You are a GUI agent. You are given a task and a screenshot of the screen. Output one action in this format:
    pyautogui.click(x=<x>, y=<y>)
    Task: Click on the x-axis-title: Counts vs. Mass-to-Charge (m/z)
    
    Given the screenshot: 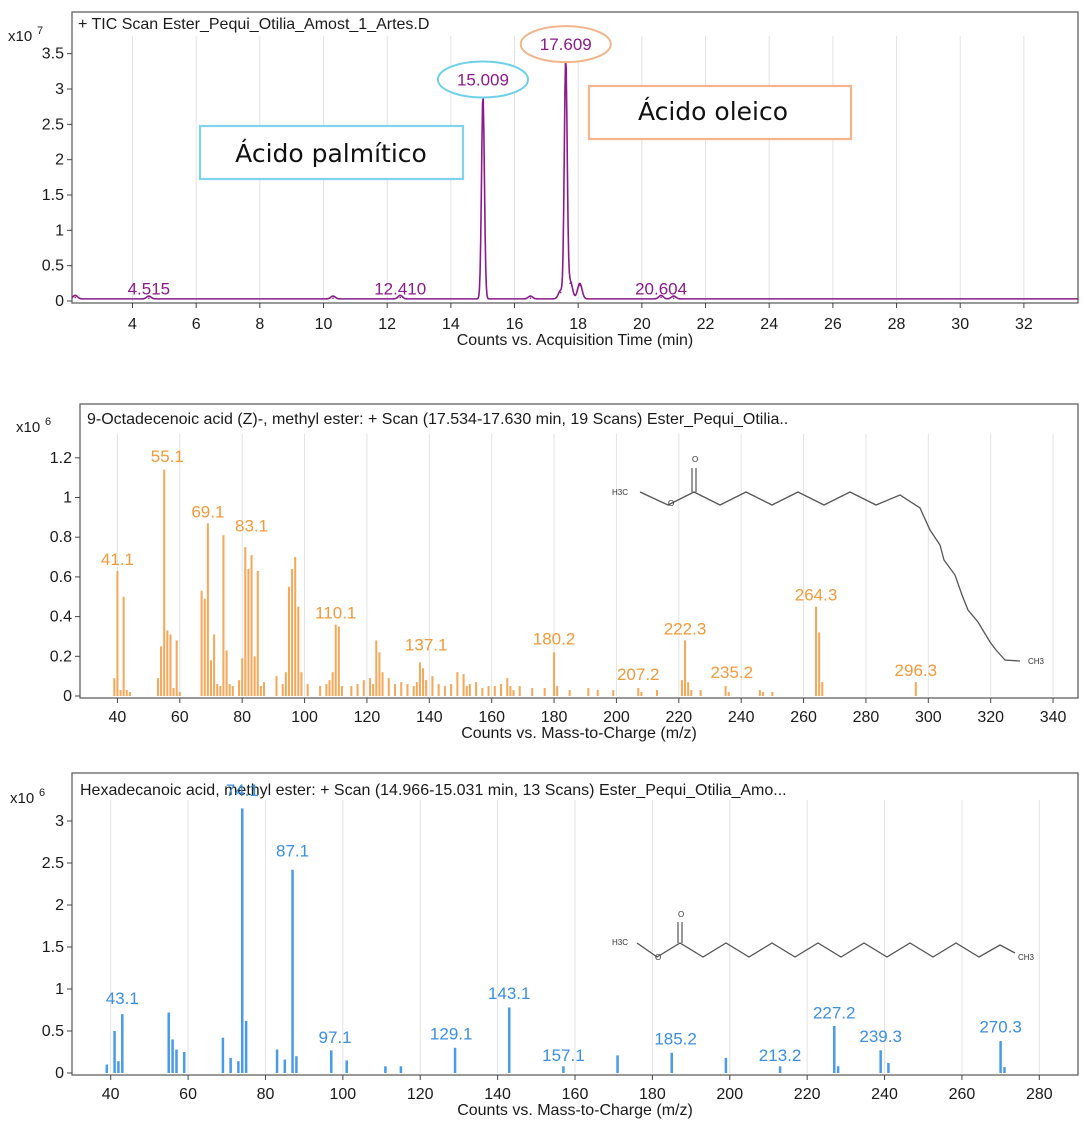 What is the action you would take?
    pyautogui.click(x=575, y=1110)
    